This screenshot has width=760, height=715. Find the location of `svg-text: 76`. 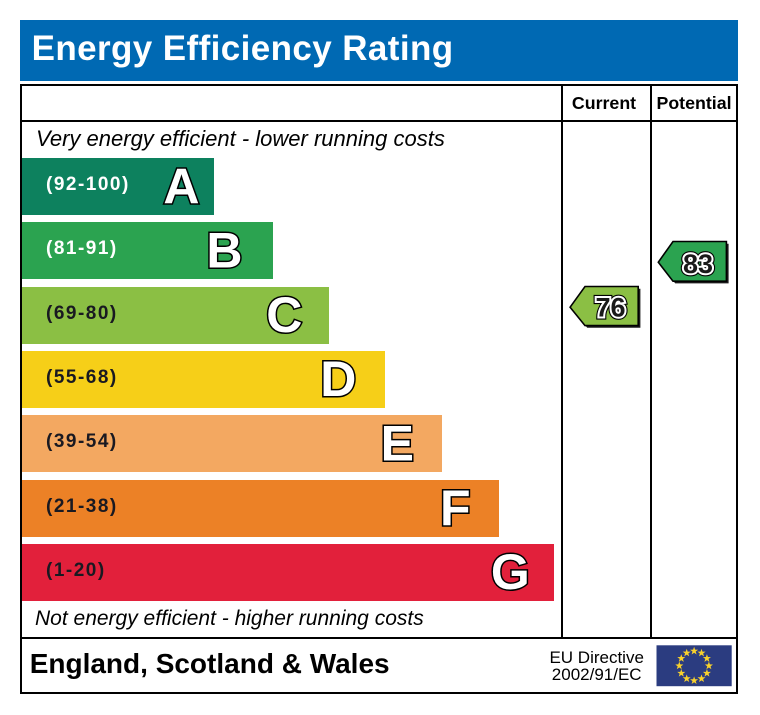

svg-text: 76 is located at coordinates (610, 308).